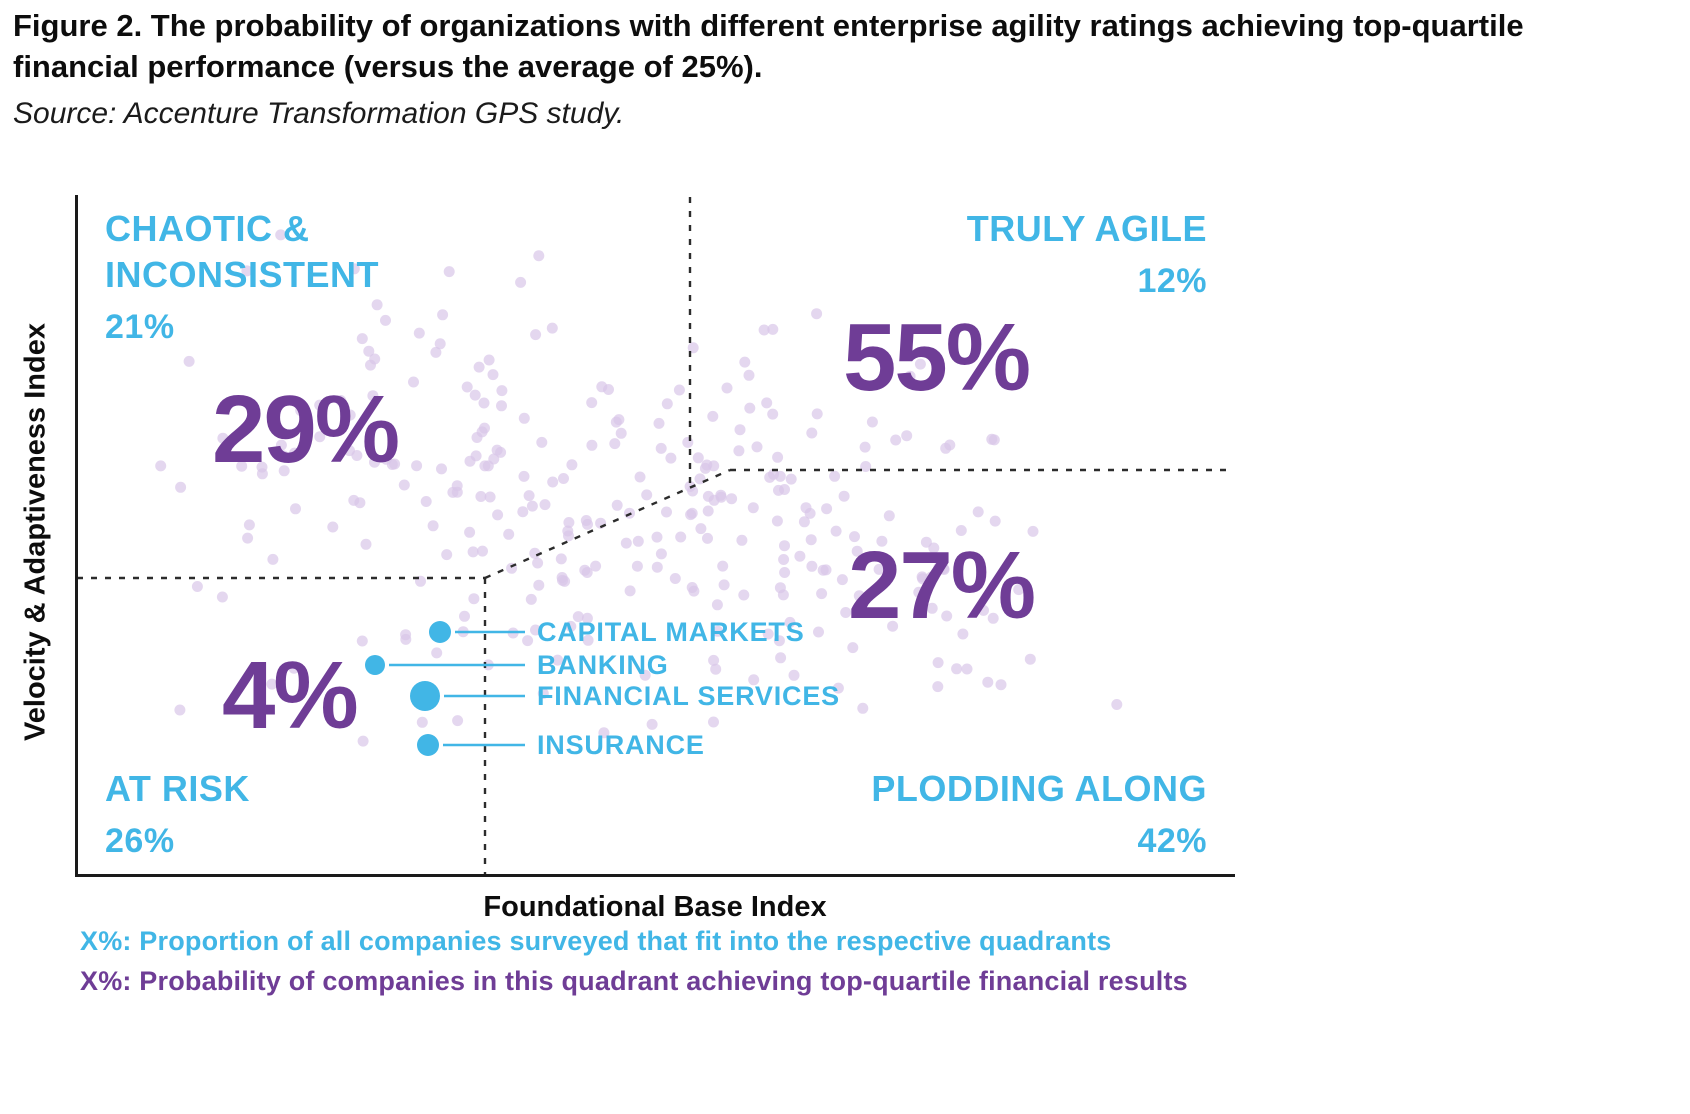 The width and height of the screenshot is (1690, 1114). What do you see at coordinates (1172, 281) in the screenshot?
I see `quadrant-share: 12%` at bounding box center [1172, 281].